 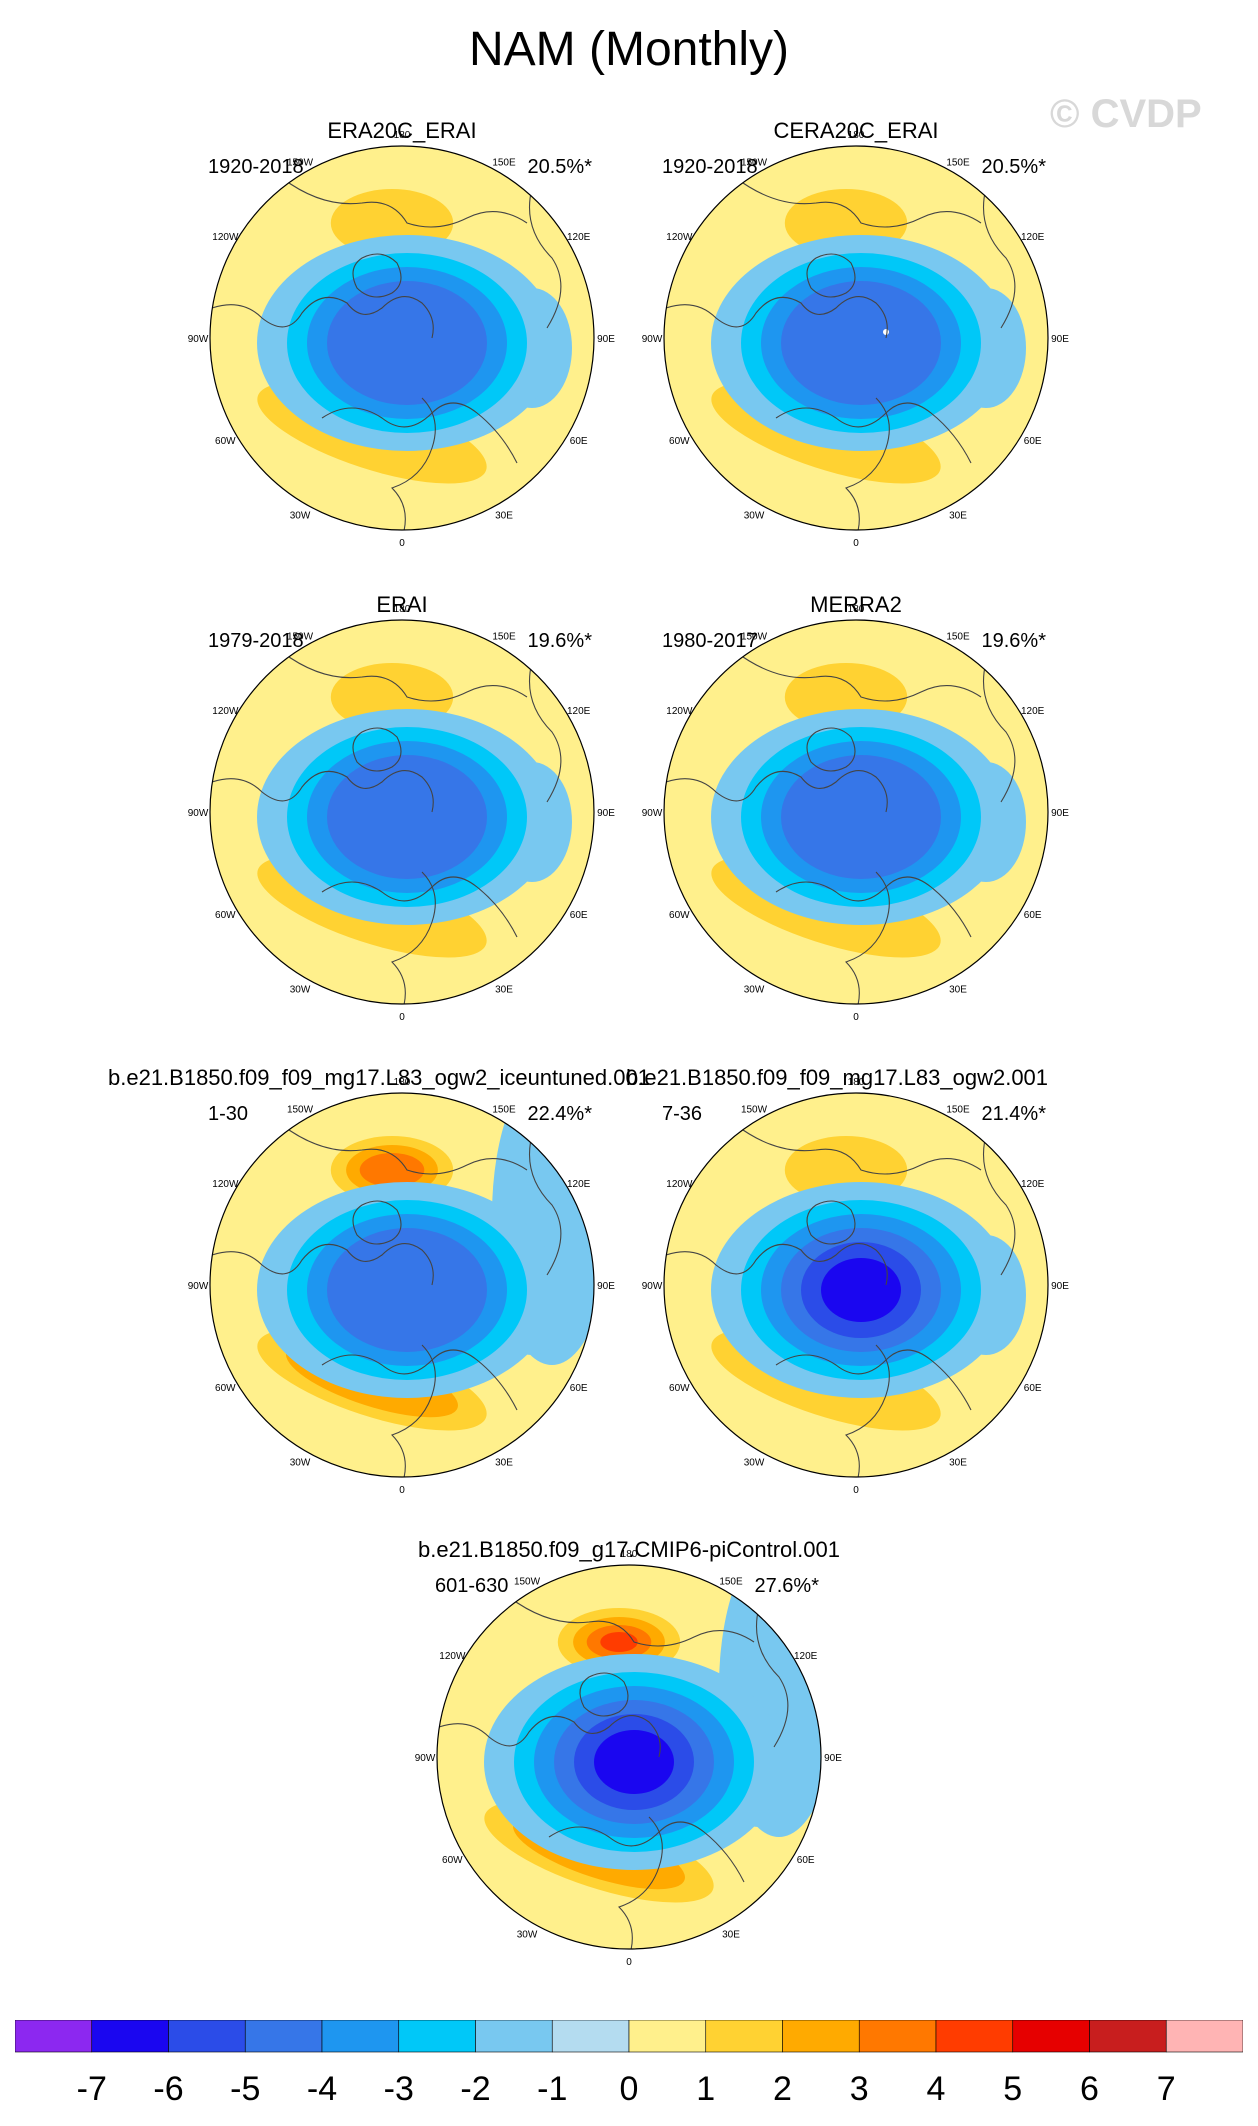 What do you see at coordinates (782, 2089) in the screenshot?
I see `colorbar-tick-label: 2` at bounding box center [782, 2089].